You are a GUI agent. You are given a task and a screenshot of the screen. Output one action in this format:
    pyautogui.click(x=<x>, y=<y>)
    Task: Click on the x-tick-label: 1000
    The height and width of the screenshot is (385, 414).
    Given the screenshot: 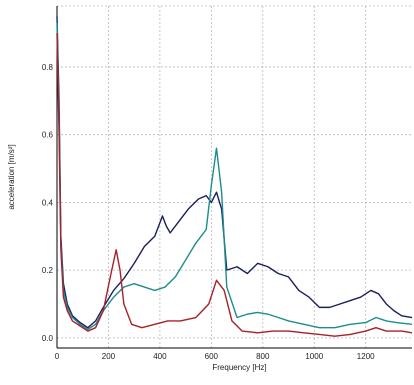 What is the action you would take?
    pyautogui.click(x=314, y=356)
    